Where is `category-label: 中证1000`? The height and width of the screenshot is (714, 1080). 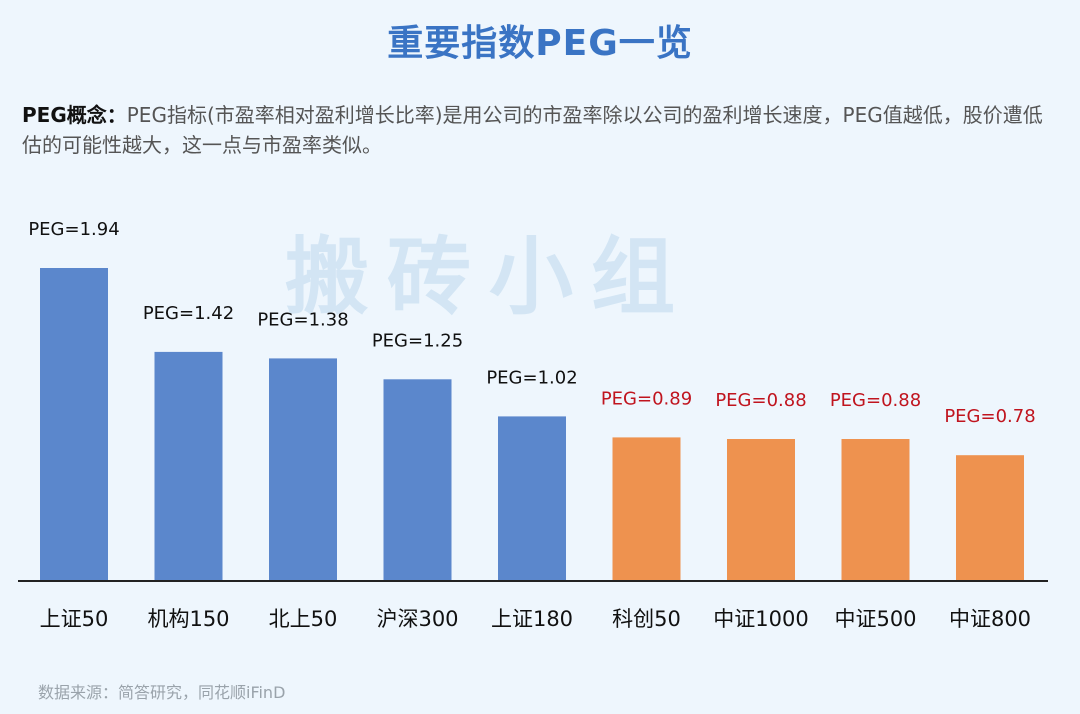 category-label: 中证1000 is located at coordinates (760, 619).